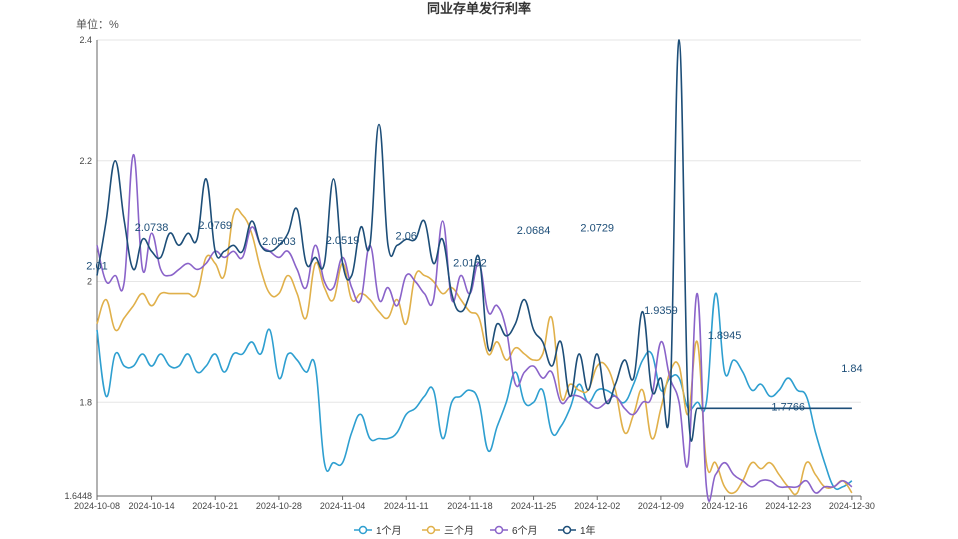 This screenshot has height=539, width=958. I want to click on data-label: 2.0152, so click(470, 263).